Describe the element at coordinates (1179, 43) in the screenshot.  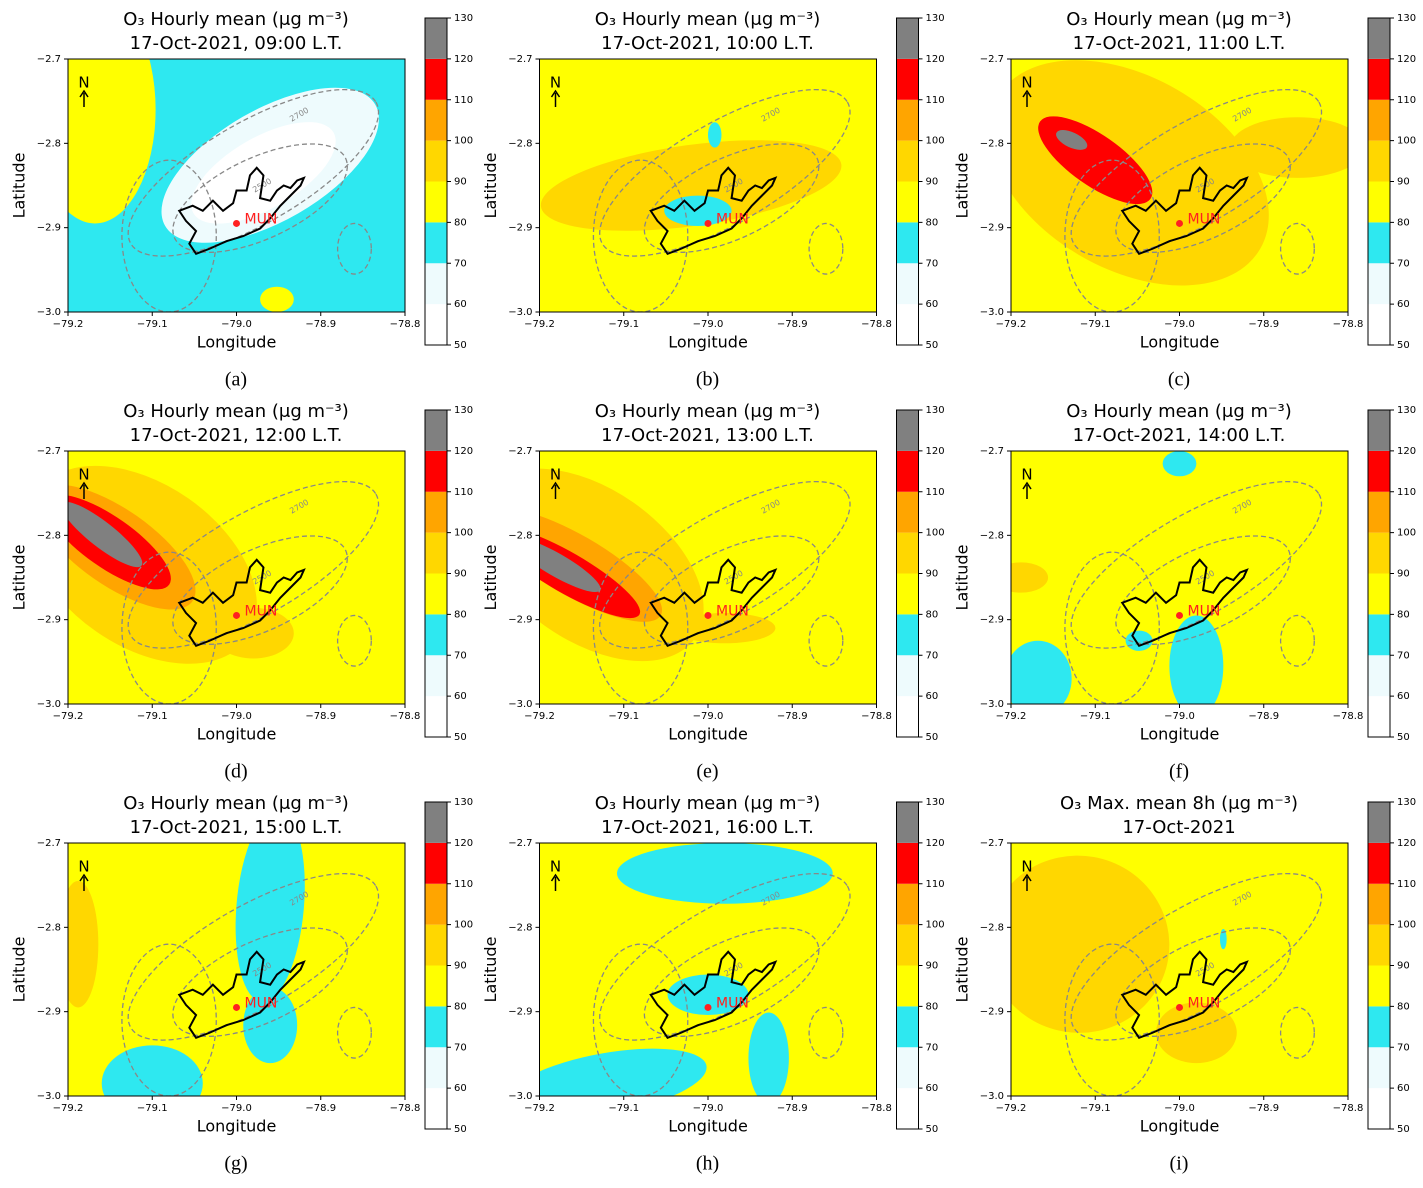
I see `panel-subtitle: 17-Oct-2021, 11:00 L.T.` at that location.